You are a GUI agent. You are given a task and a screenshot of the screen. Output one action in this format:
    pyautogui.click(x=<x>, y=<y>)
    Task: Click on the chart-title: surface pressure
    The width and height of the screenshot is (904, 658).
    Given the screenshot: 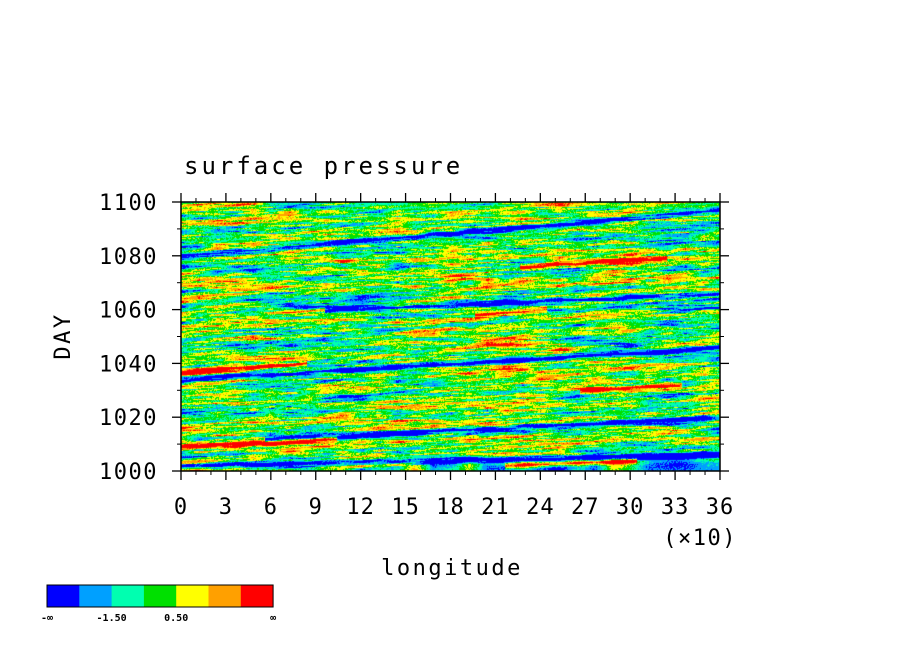 What is the action you would take?
    pyautogui.click(x=323, y=166)
    